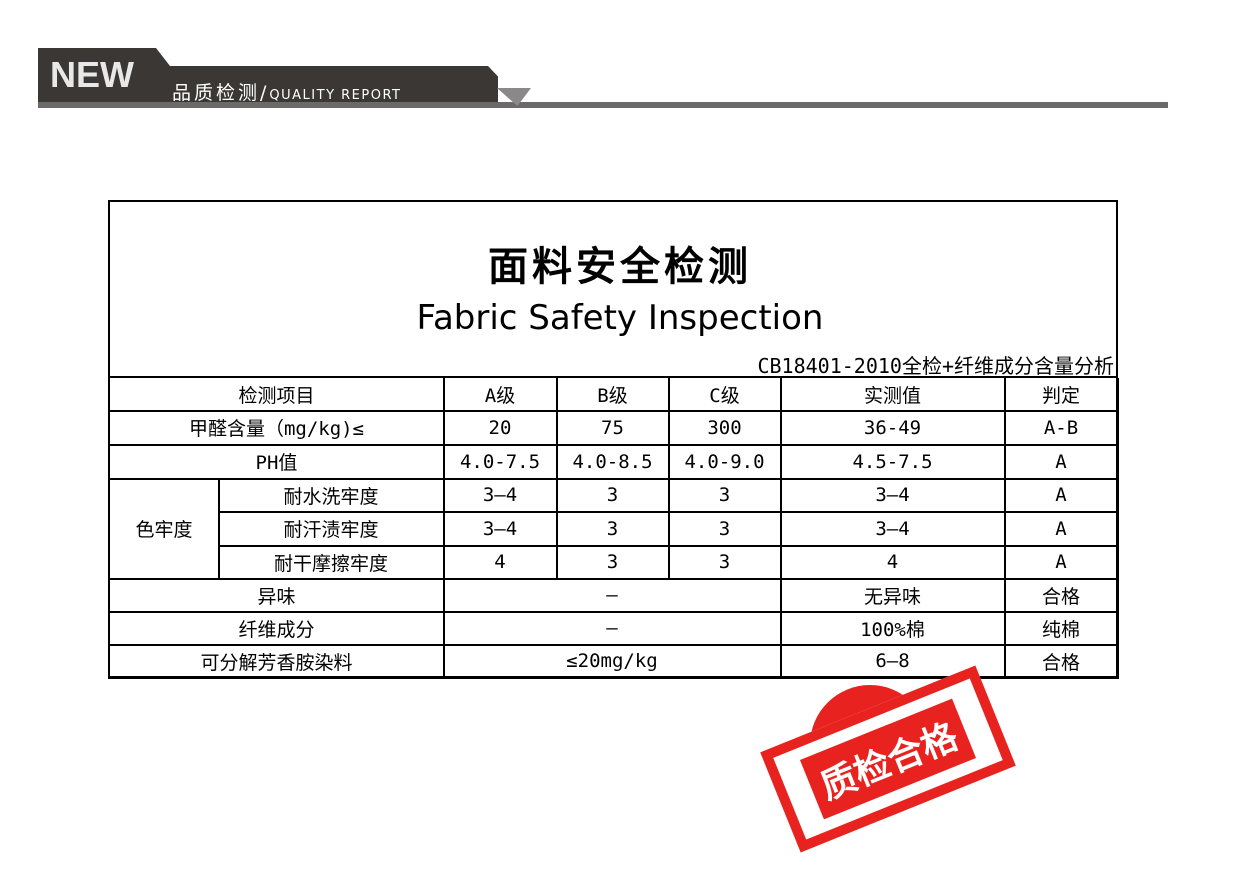 The width and height of the screenshot is (1240, 884). I want to click on grade-b-cell: 4.0-8.5, so click(613, 462).